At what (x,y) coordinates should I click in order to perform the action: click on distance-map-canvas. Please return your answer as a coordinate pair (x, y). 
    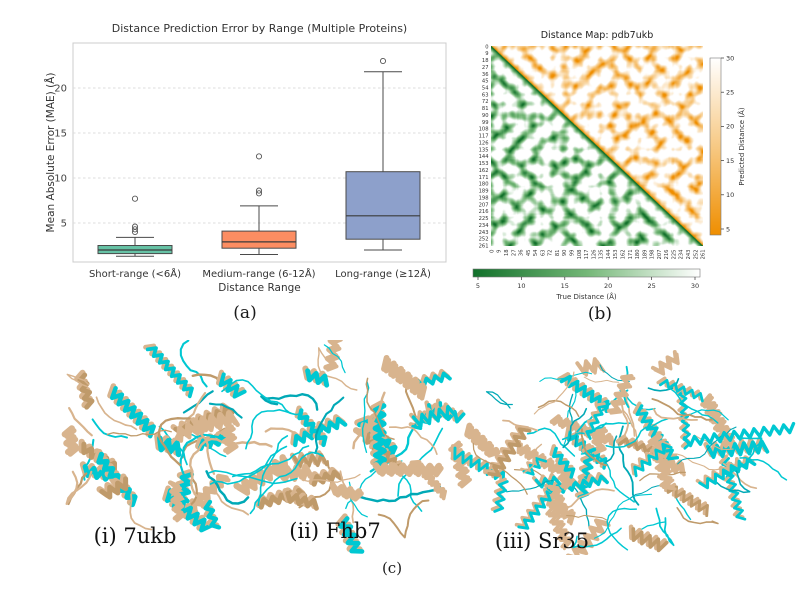
    Looking at the image, I should click on (597, 146).